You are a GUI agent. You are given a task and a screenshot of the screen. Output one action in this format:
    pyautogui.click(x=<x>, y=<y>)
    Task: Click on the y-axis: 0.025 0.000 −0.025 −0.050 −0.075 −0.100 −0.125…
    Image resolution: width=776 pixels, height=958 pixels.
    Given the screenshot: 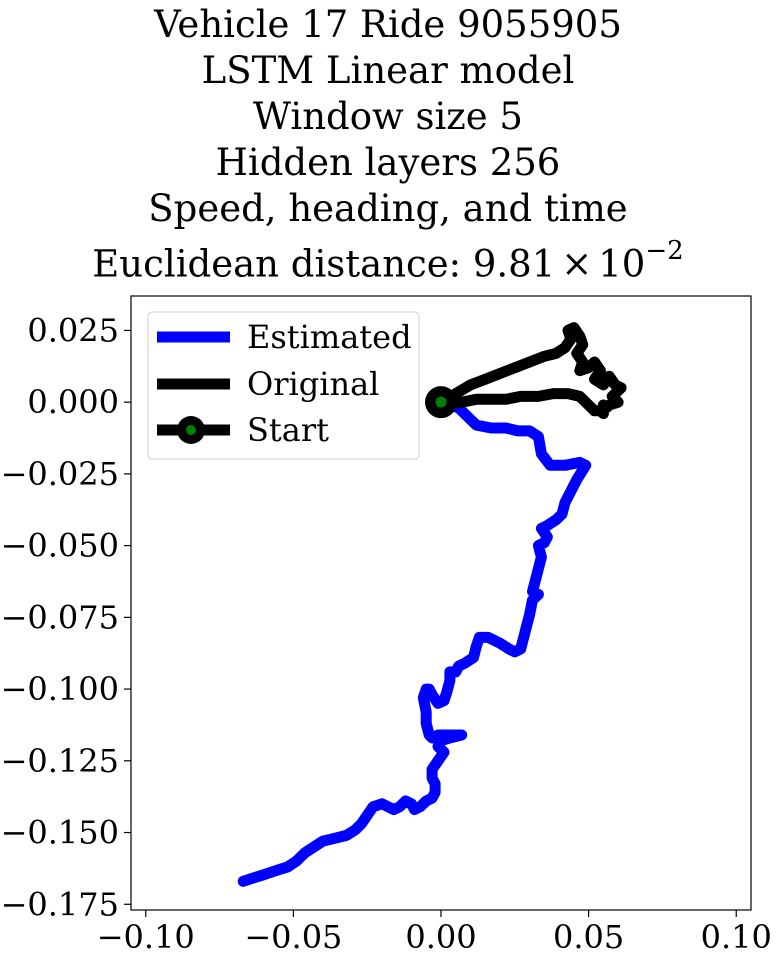 What is the action you would take?
    pyautogui.click(x=66, y=617)
    